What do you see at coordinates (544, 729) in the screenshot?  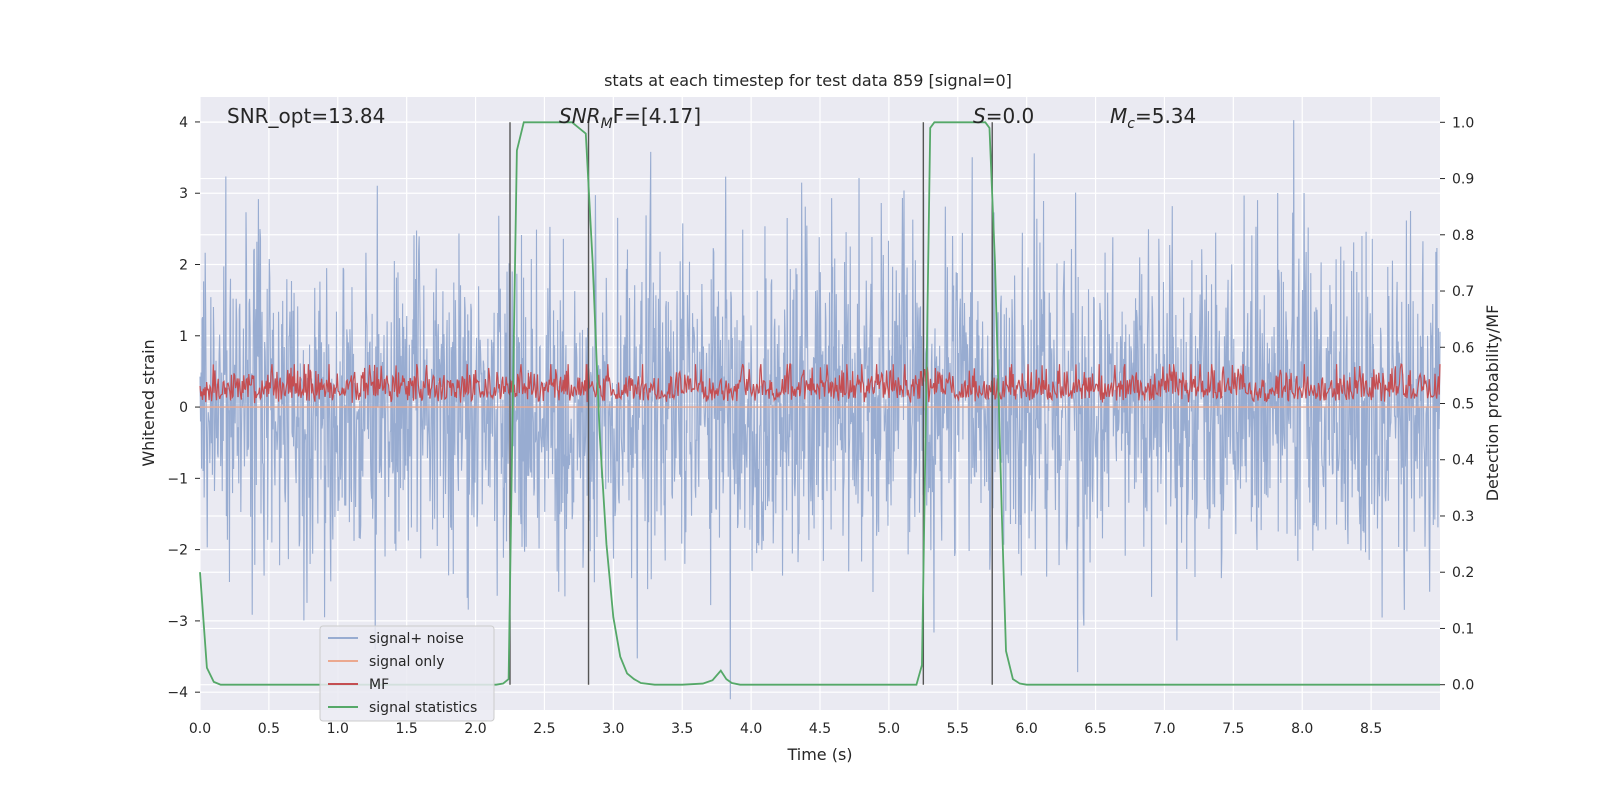 I see `x-tick-label: 2.5` at bounding box center [544, 729].